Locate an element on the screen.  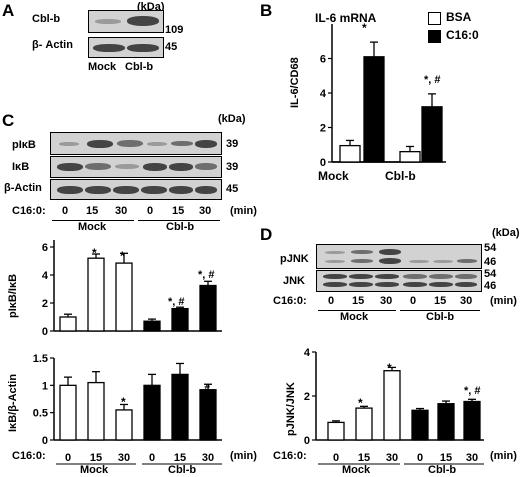
panel-d-row-label-pjnk: pJNK is located at coordinates (294, 259).